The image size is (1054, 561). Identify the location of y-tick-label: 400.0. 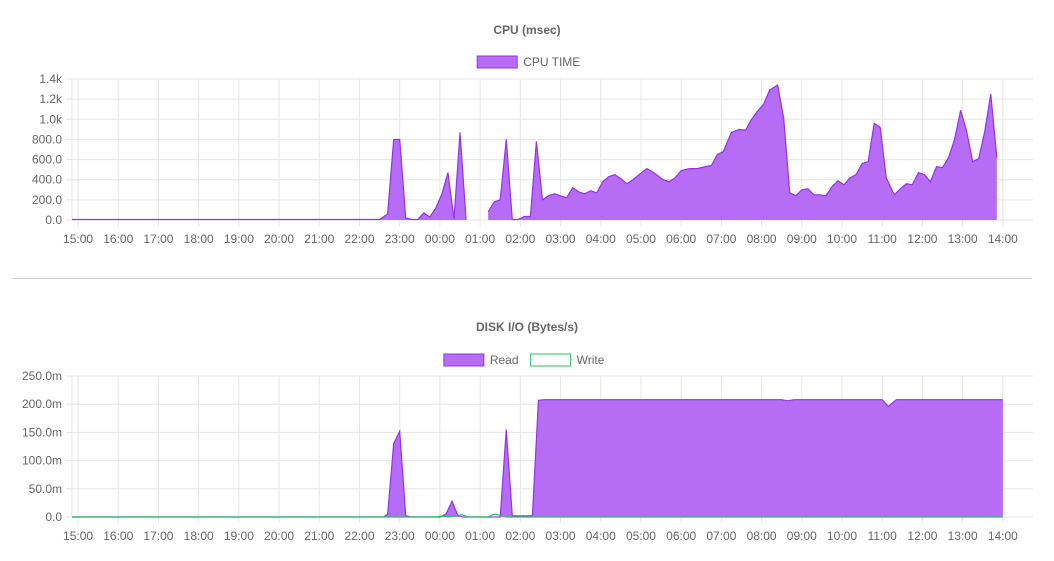
(47, 180).